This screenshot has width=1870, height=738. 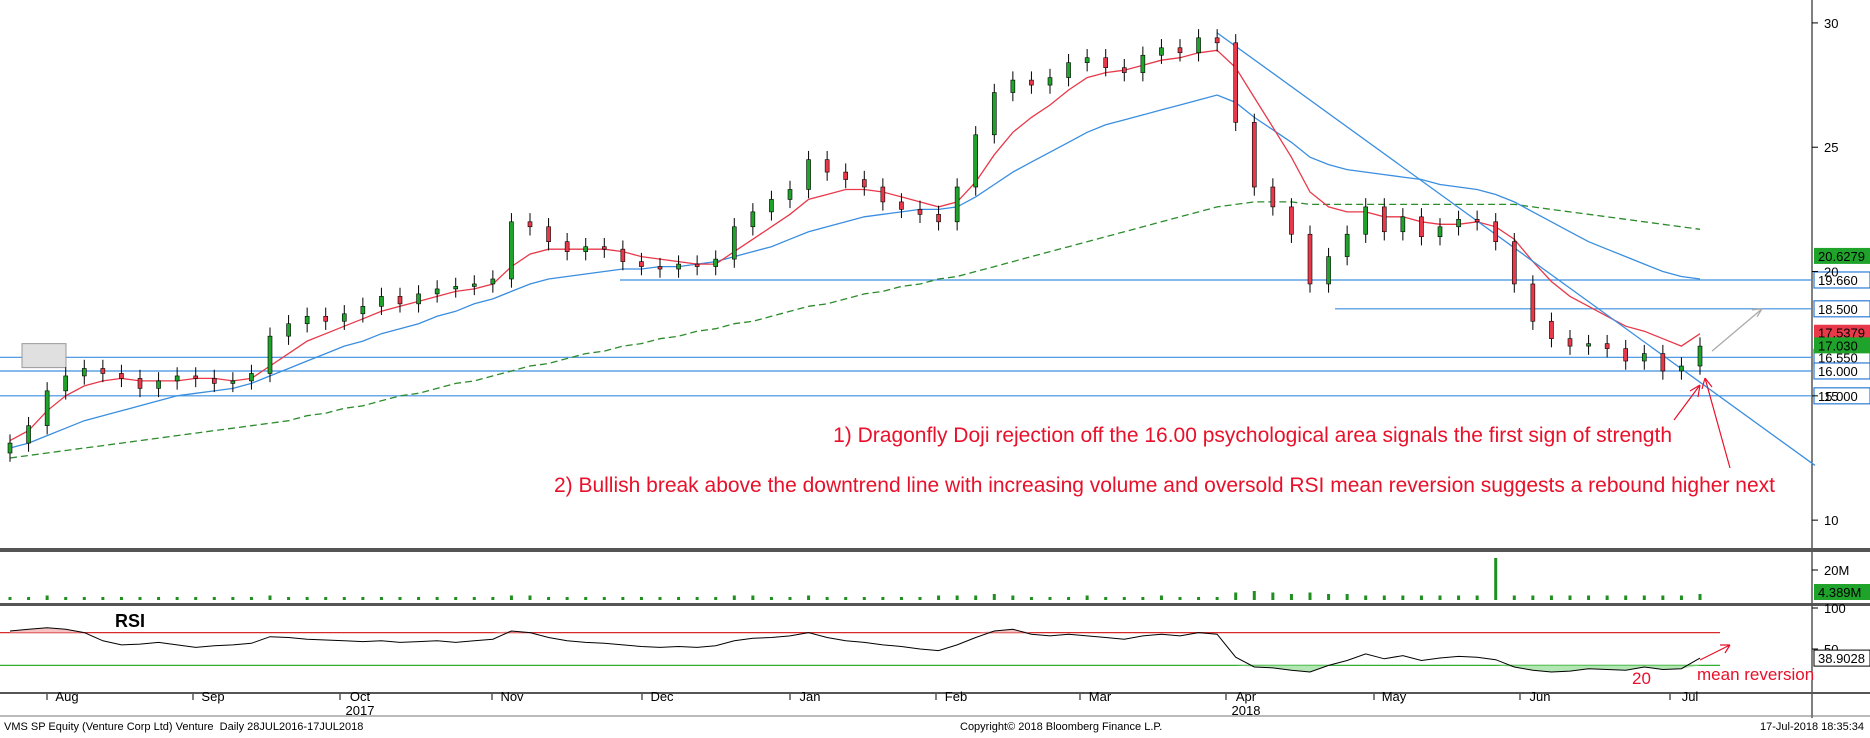 What do you see at coordinates (1755, 674) in the screenshot?
I see `rsi-annotation-label: mean reversion` at bounding box center [1755, 674].